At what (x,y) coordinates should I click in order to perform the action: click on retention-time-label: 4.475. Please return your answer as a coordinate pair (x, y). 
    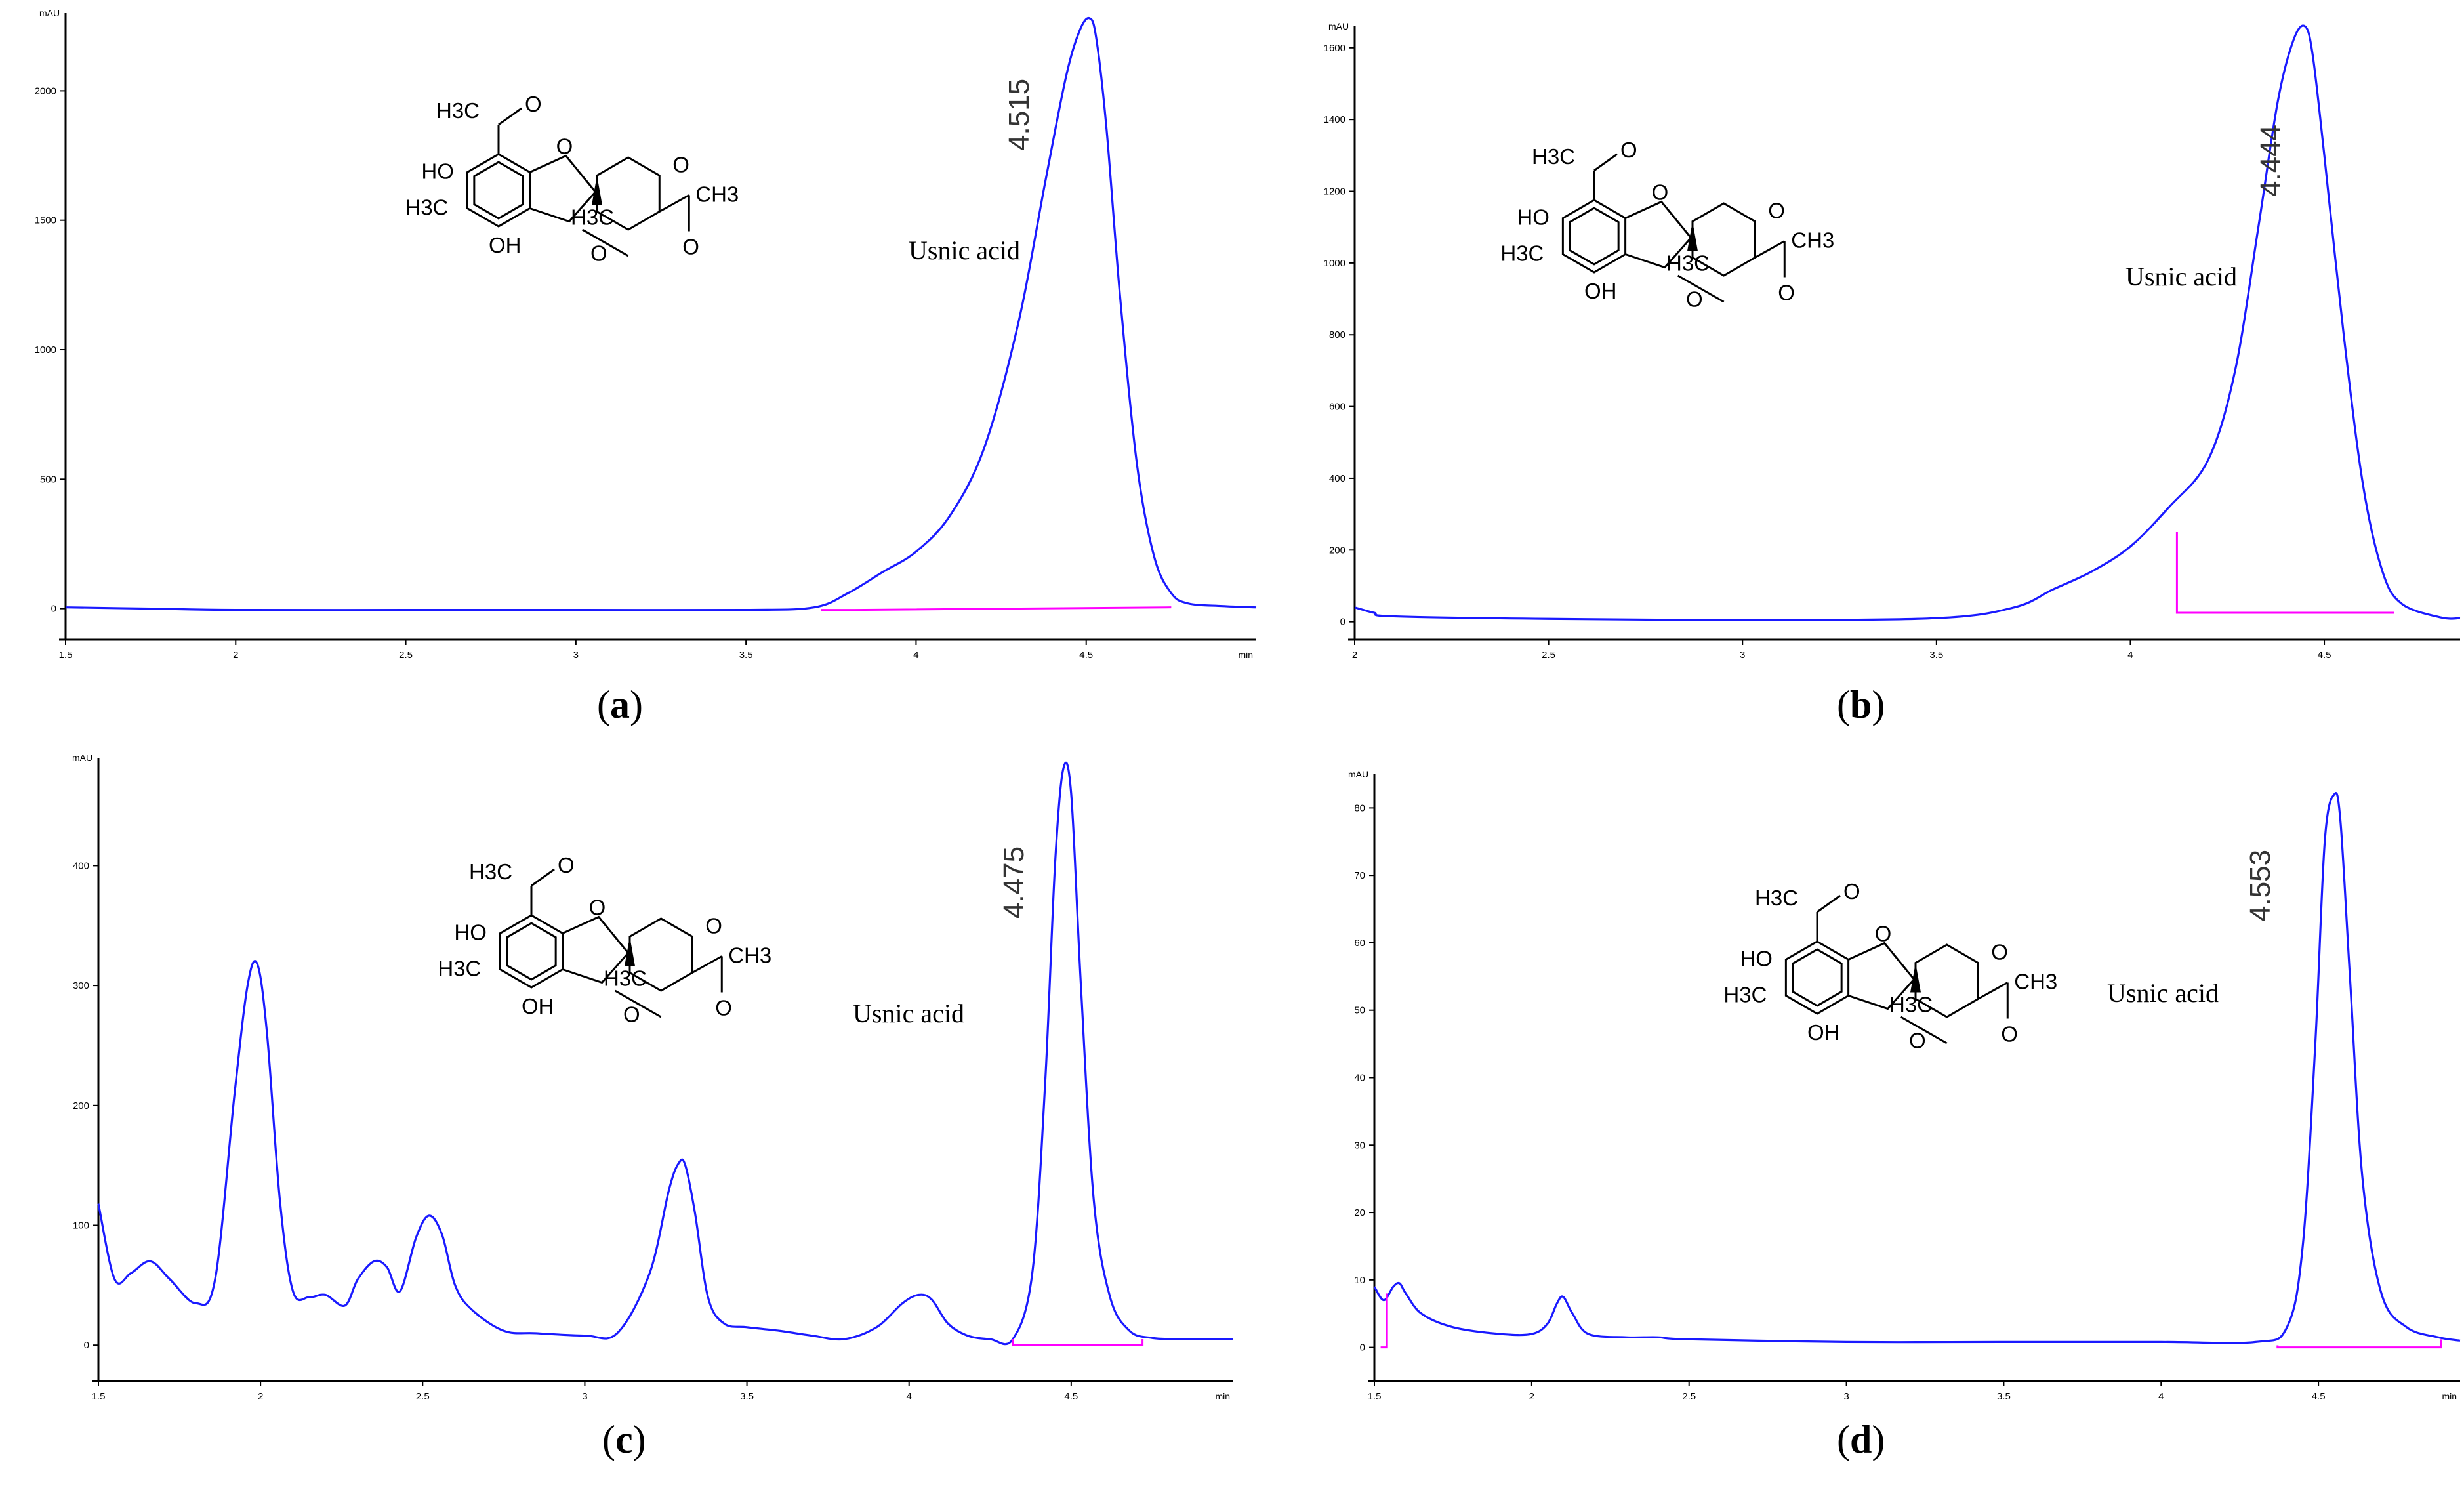
    Looking at the image, I should click on (1014, 883).